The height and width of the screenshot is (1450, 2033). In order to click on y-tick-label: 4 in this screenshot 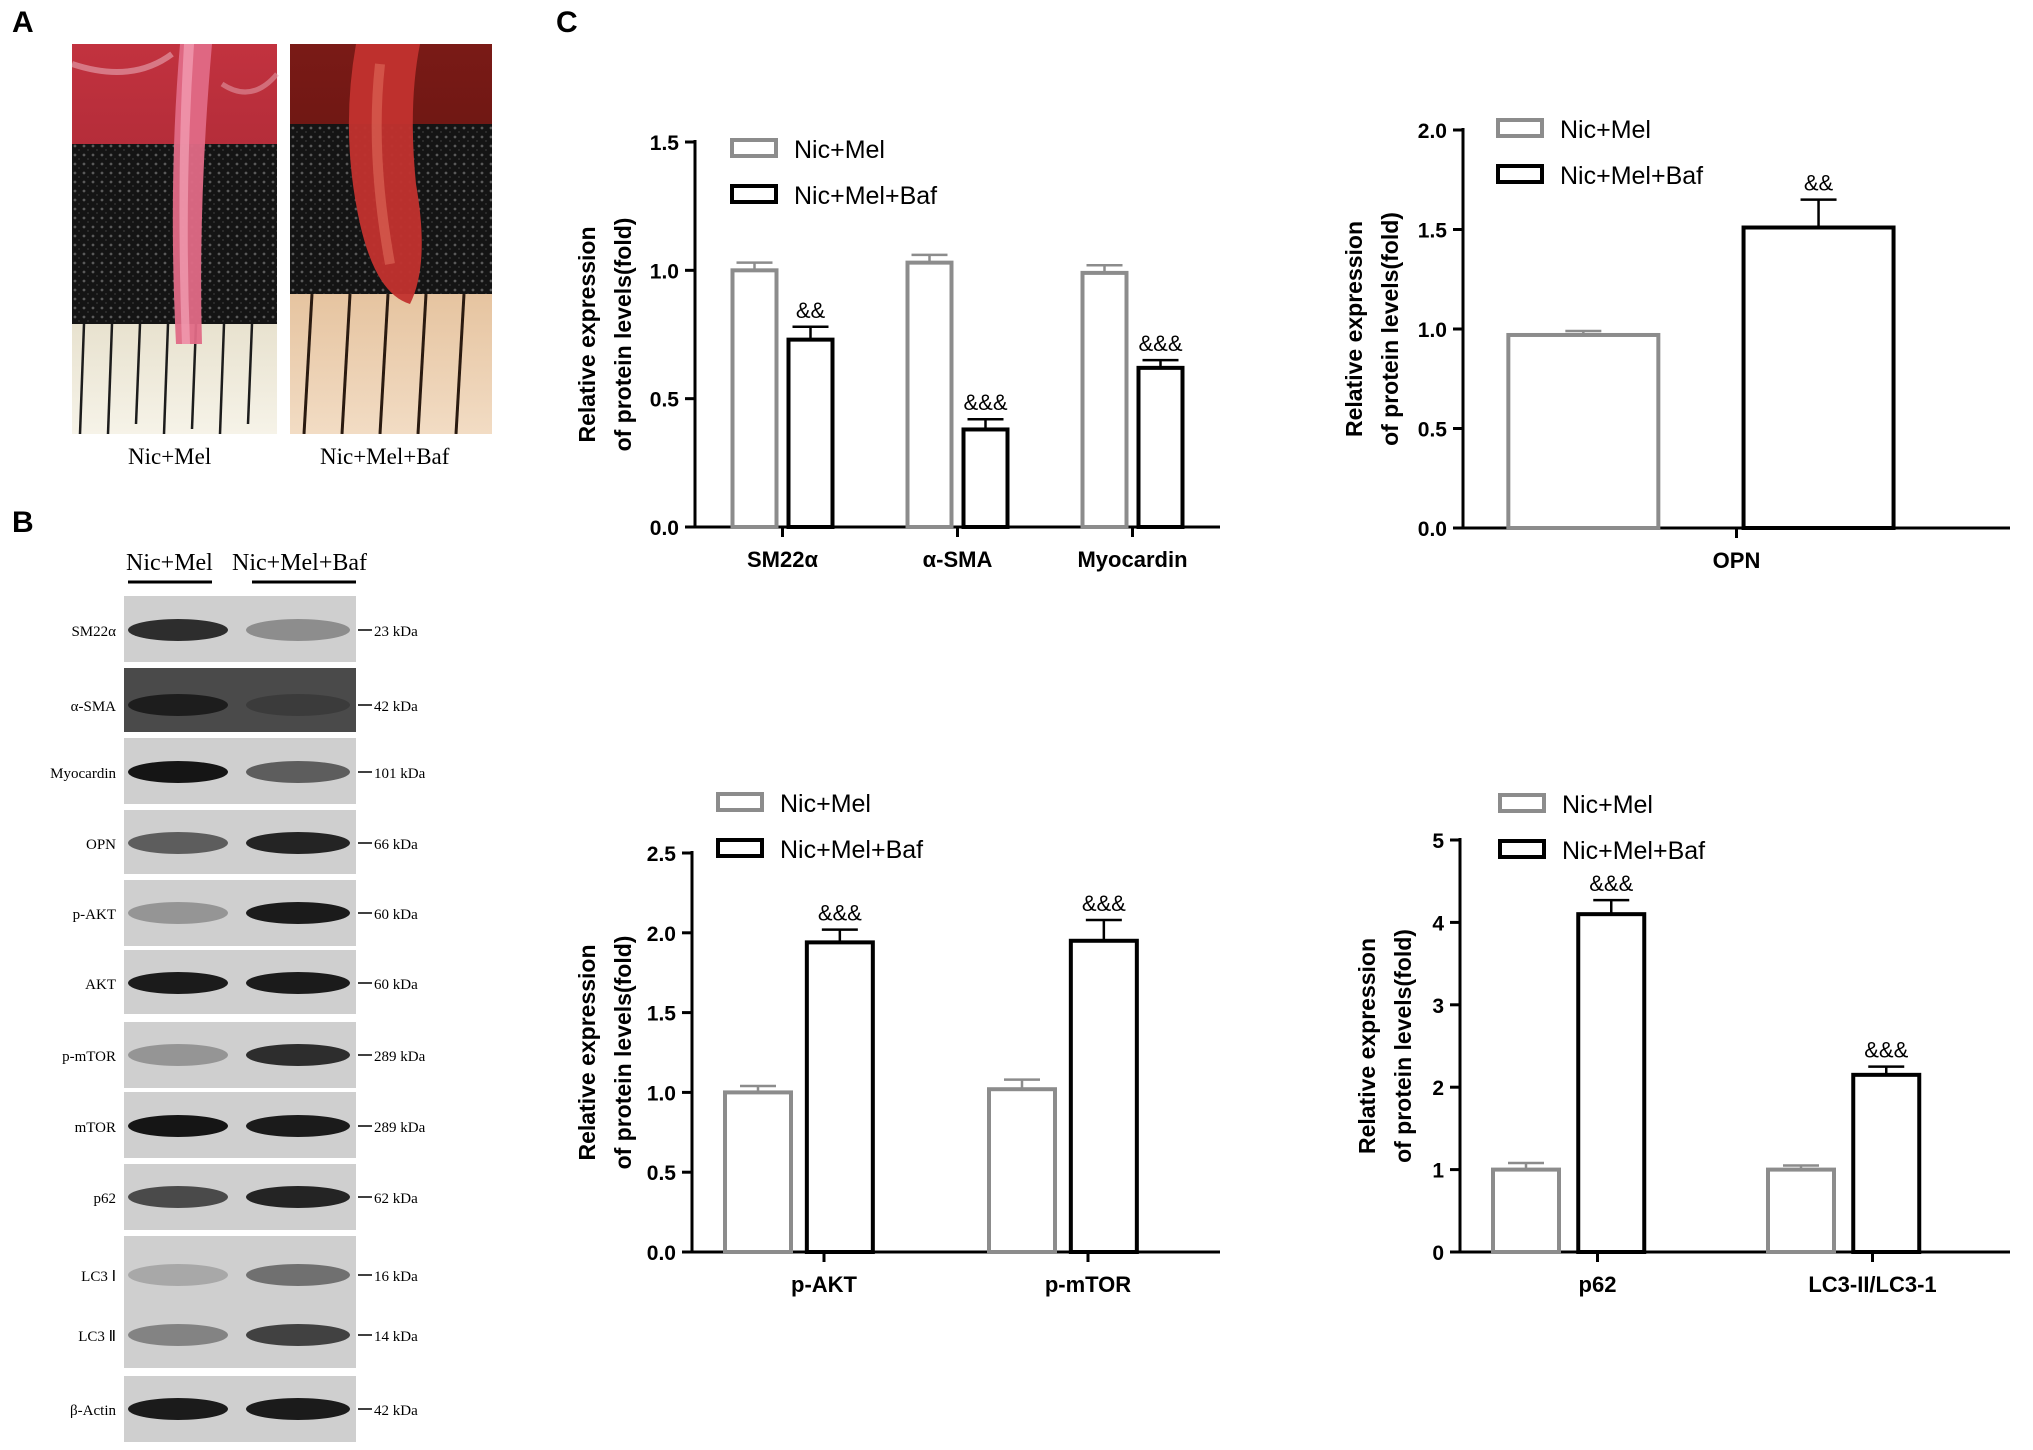, I will do `click(1438, 923)`.